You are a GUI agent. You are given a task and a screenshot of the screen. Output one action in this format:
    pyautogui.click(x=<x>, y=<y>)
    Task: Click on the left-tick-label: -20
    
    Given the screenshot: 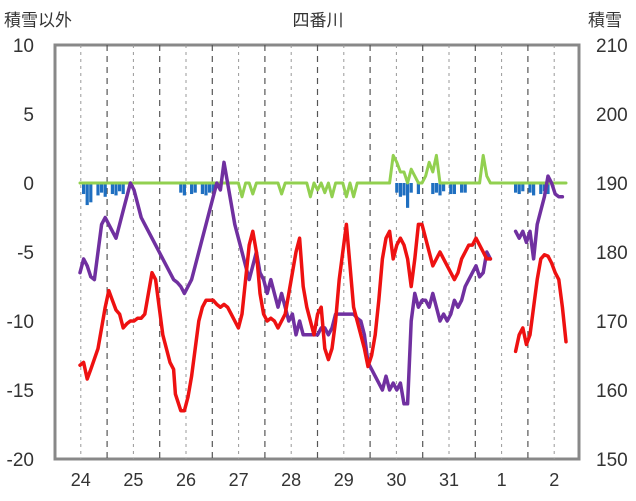 What is the action you would take?
    pyautogui.click(x=20, y=460)
    